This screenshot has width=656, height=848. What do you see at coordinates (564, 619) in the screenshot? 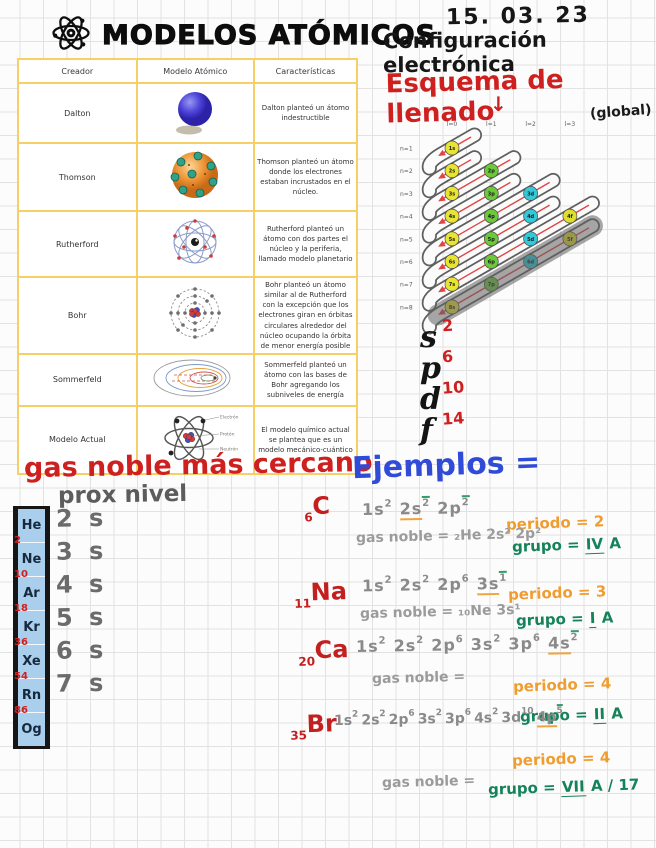
I see `grupo-note: grupo = I A` at bounding box center [564, 619].